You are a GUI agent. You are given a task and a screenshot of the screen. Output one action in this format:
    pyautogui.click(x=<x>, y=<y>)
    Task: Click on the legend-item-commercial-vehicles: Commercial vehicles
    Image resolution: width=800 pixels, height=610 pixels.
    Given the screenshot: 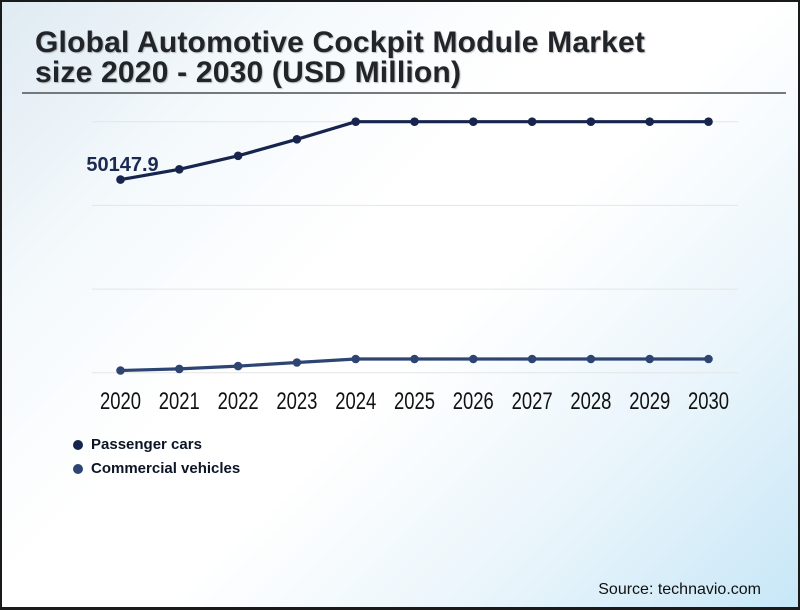 What is the action you would take?
    pyautogui.click(x=156, y=468)
    